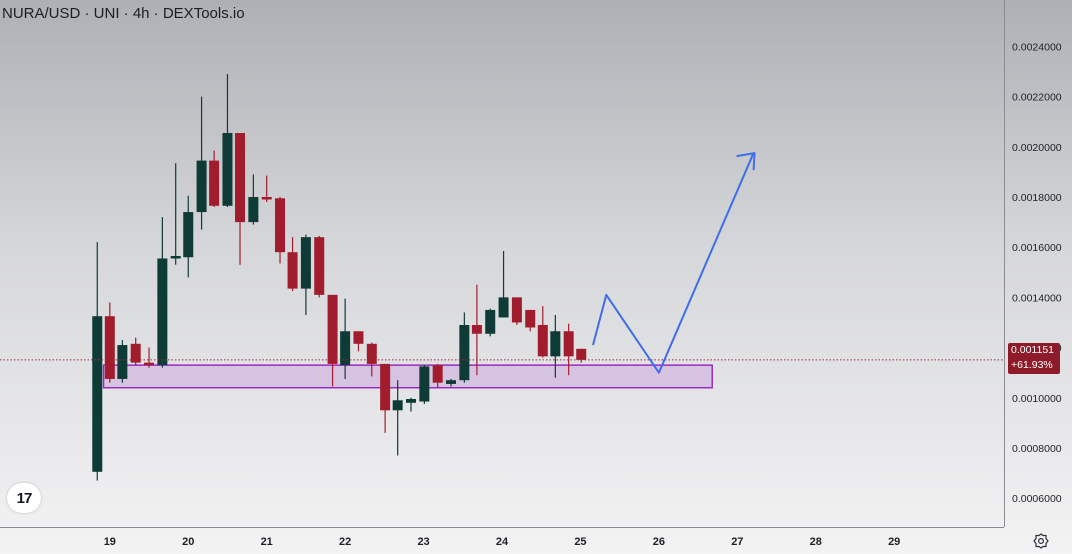  What do you see at coordinates (1037, 298) in the screenshot?
I see `y-tick-label: 0.0014000` at bounding box center [1037, 298].